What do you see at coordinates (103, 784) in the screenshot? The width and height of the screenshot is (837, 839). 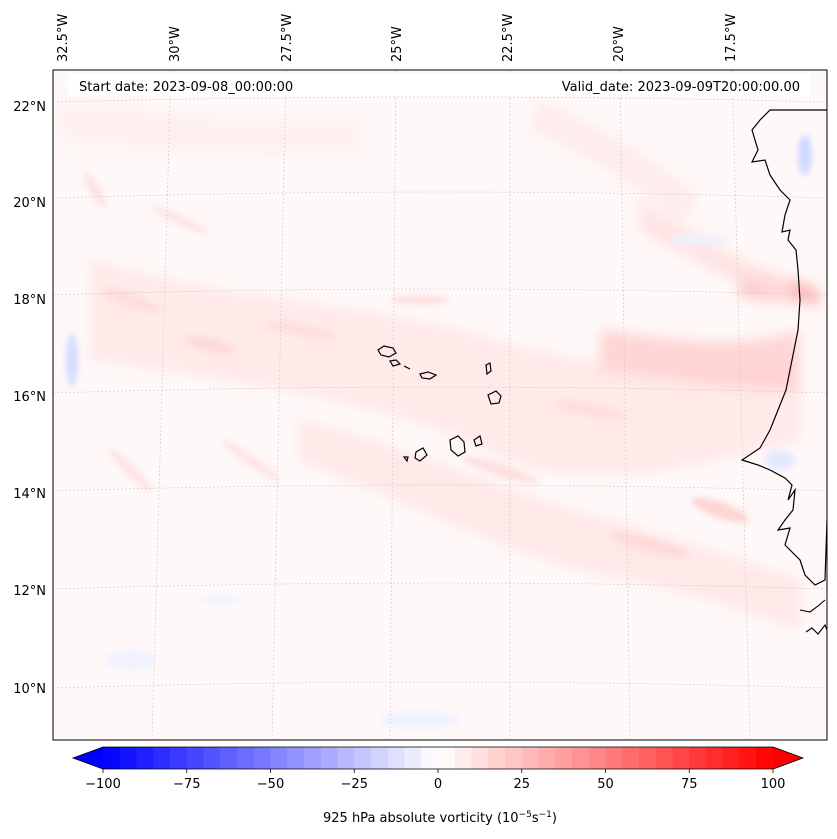 I see `colorbar-tick-label: −100` at bounding box center [103, 784].